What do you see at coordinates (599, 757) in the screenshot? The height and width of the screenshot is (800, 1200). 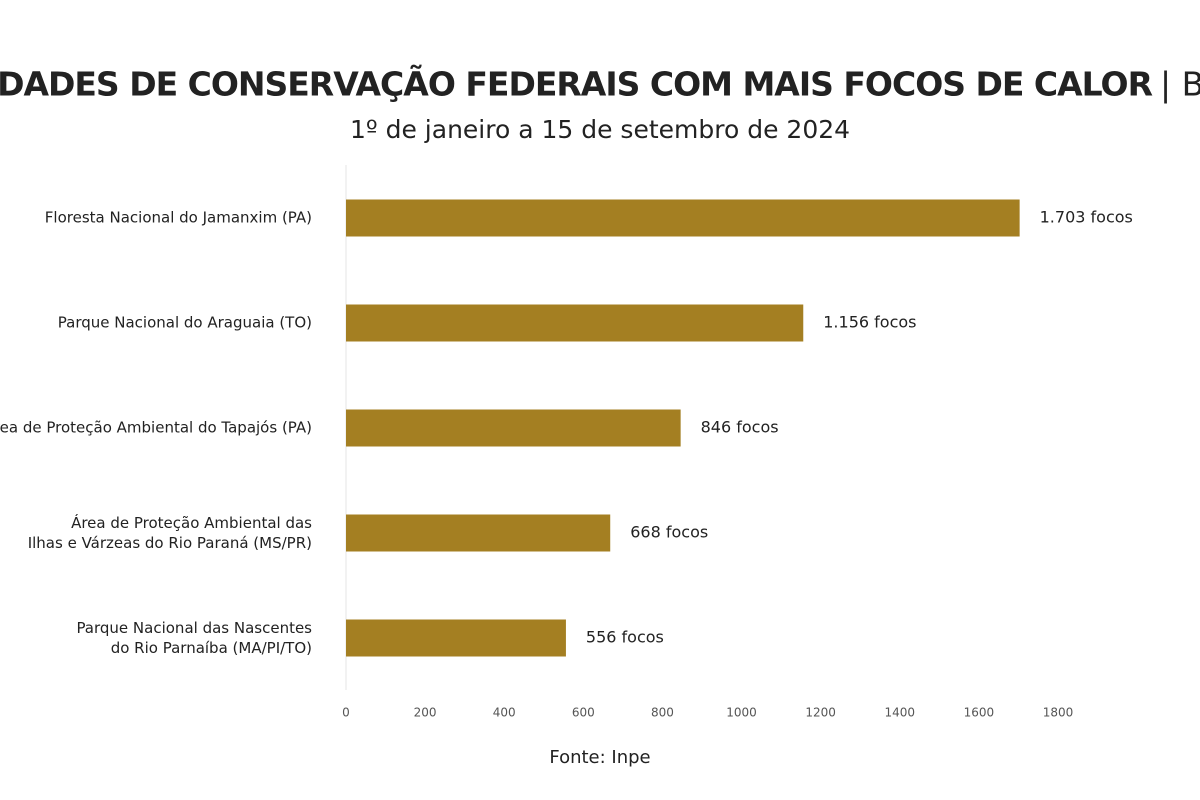 I see `source: Fonte: Inpe` at bounding box center [599, 757].